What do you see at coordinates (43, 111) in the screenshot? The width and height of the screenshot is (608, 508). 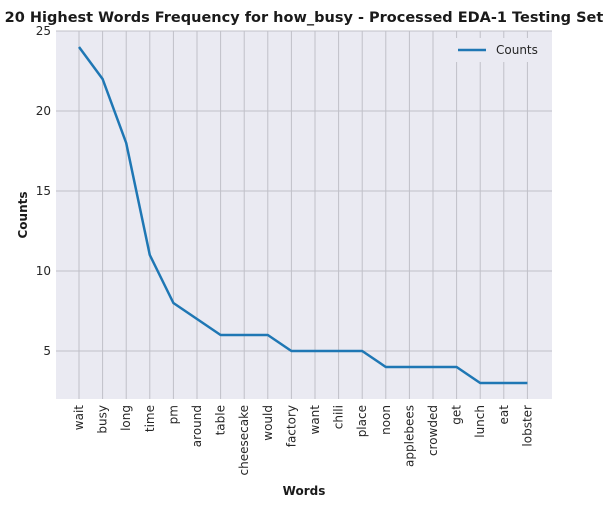 I see `y-tick-label: 20` at bounding box center [43, 111].